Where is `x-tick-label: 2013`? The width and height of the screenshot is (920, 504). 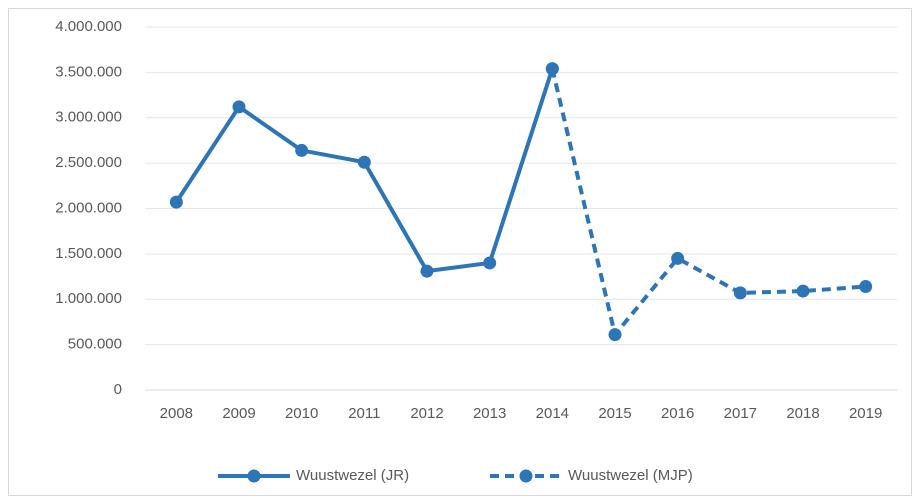
x-tick-label: 2013 is located at coordinates (489, 413).